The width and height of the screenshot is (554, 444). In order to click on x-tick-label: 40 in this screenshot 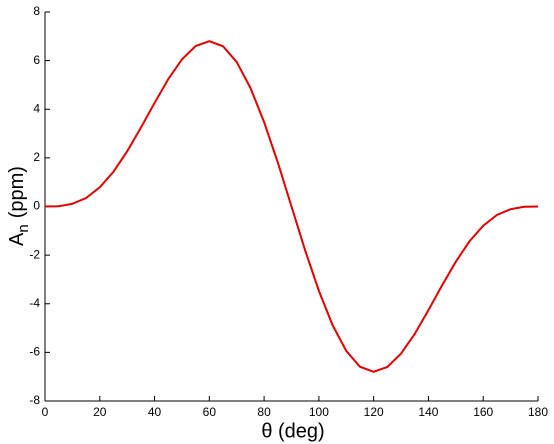, I will do `click(155, 412)`.